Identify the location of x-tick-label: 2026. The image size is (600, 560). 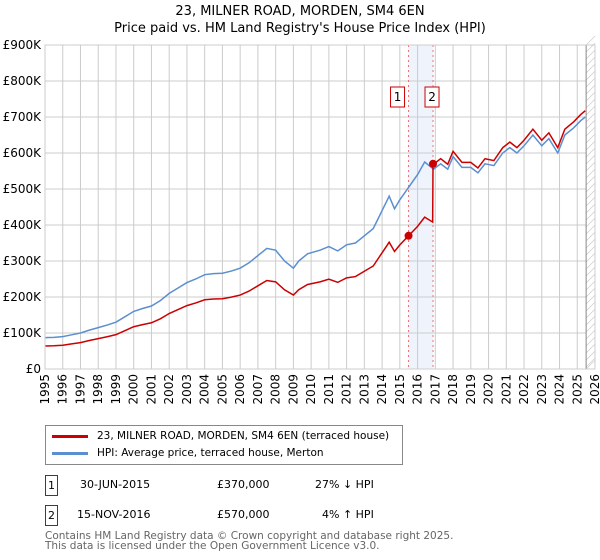
(594, 389).